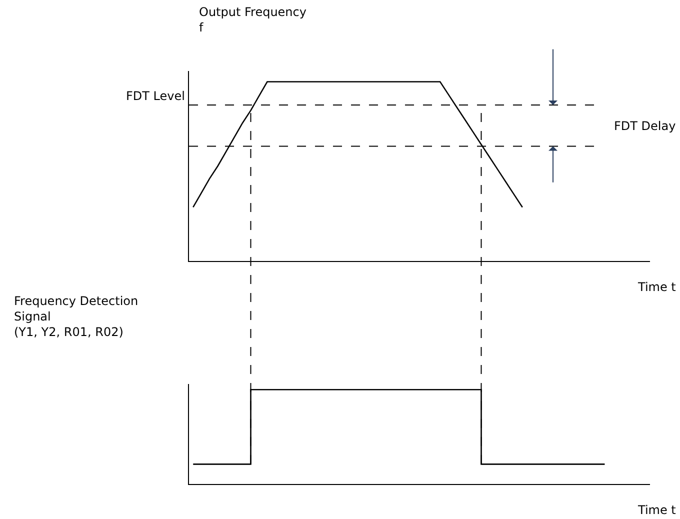 This screenshot has height=519, width=680. Describe the element at coordinates (155, 96) in the screenshot. I see `ref-line-label: FDT Level` at that location.